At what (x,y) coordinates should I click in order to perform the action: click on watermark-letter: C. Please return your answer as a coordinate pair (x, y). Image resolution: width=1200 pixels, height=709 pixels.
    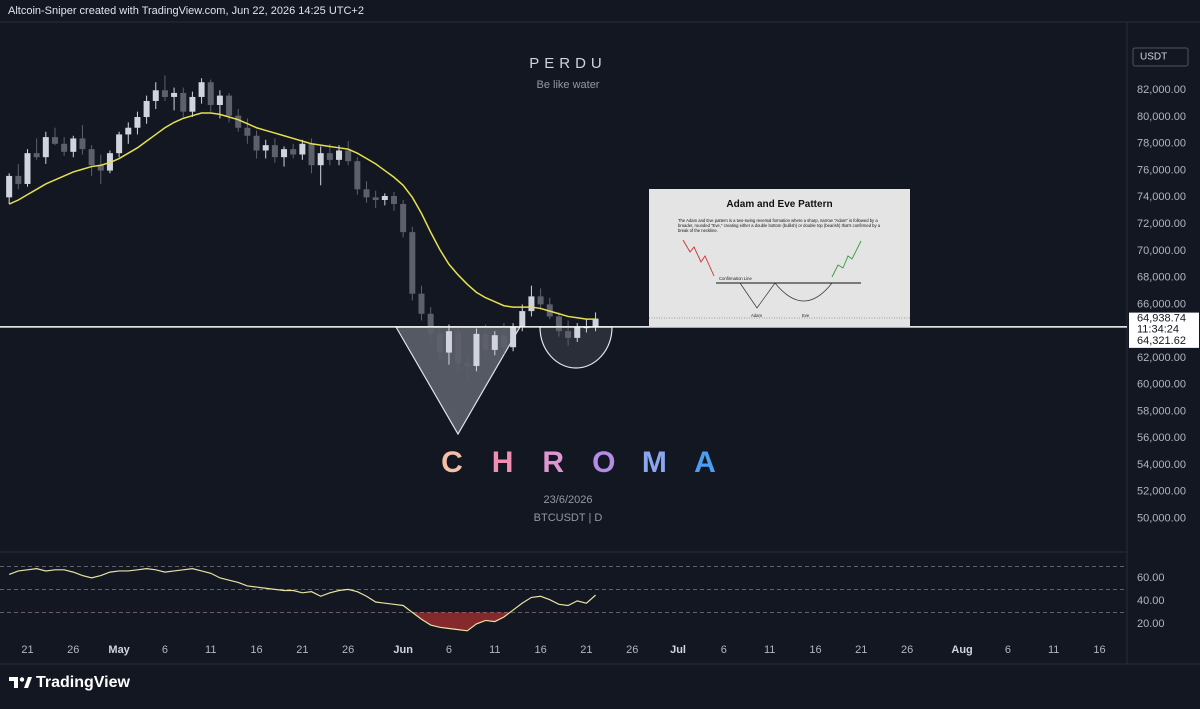
    Looking at the image, I should click on (452, 462).